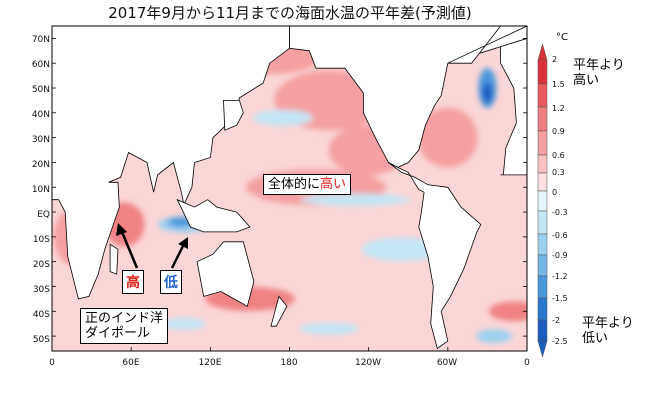 Image resolution: width=650 pixels, height=402 pixels. I want to click on cbtick-neg1.2: -1.2, so click(560, 276).